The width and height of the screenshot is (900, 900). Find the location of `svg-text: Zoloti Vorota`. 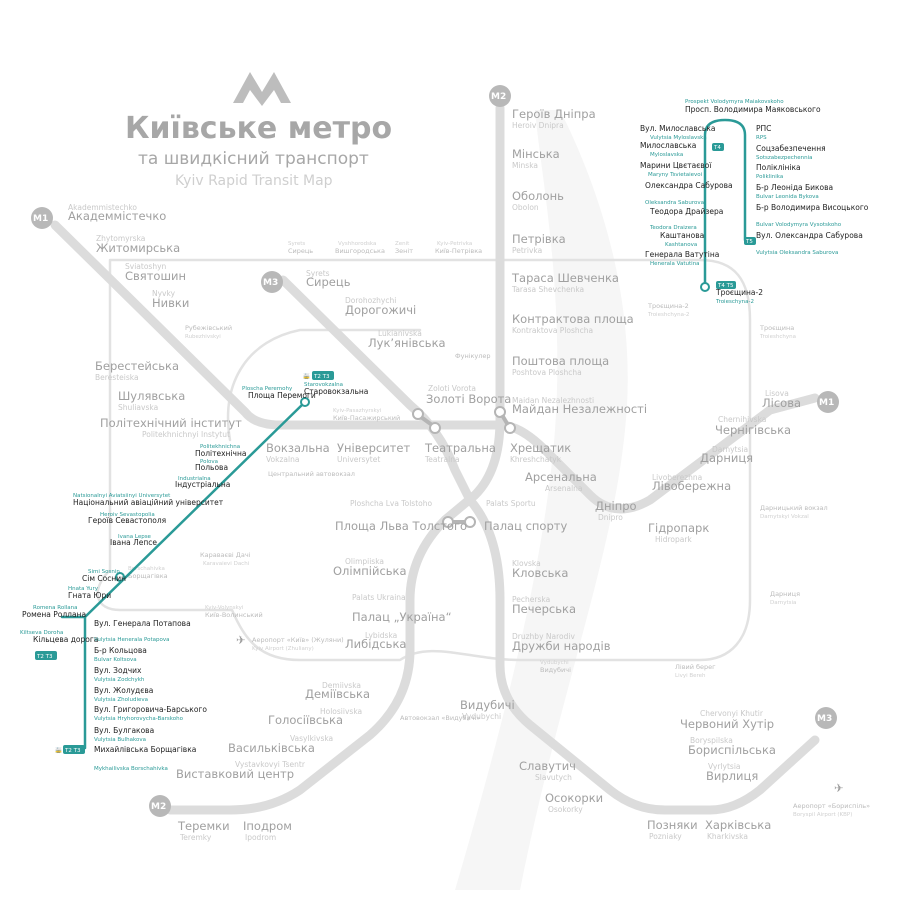

svg-text: Zoloti Vorota is located at coordinates (452, 388).